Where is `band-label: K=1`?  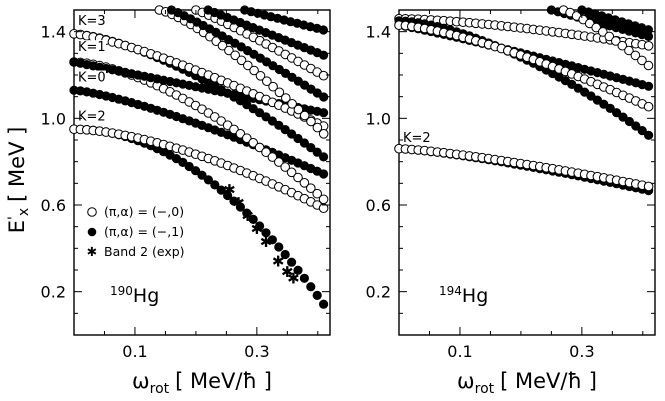 band-label: K=1 is located at coordinates (92, 47).